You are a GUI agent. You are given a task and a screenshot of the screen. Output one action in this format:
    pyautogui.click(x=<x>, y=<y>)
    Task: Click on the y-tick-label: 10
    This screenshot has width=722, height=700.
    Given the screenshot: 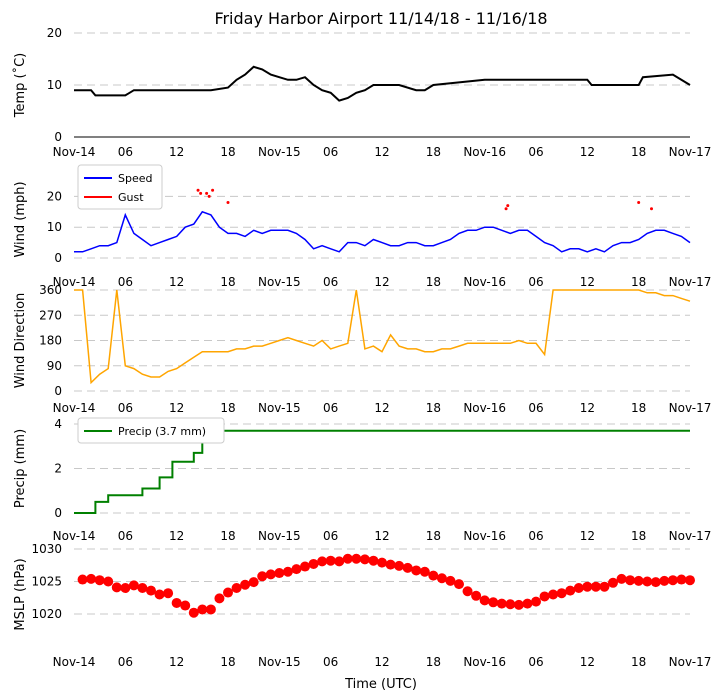 What is the action you would take?
    pyautogui.click(x=54, y=85)
    